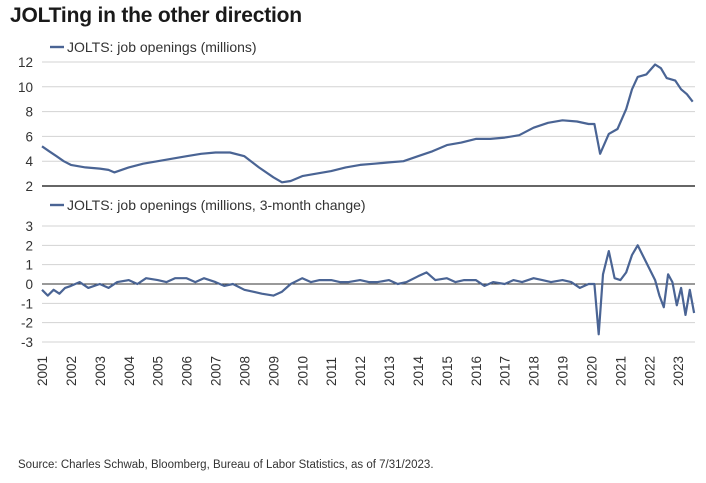 Image resolution: width=706 pixels, height=483 pixels. What do you see at coordinates (302, 371) in the screenshot?
I see `x-tick-label: 2010` at bounding box center [302, 371].